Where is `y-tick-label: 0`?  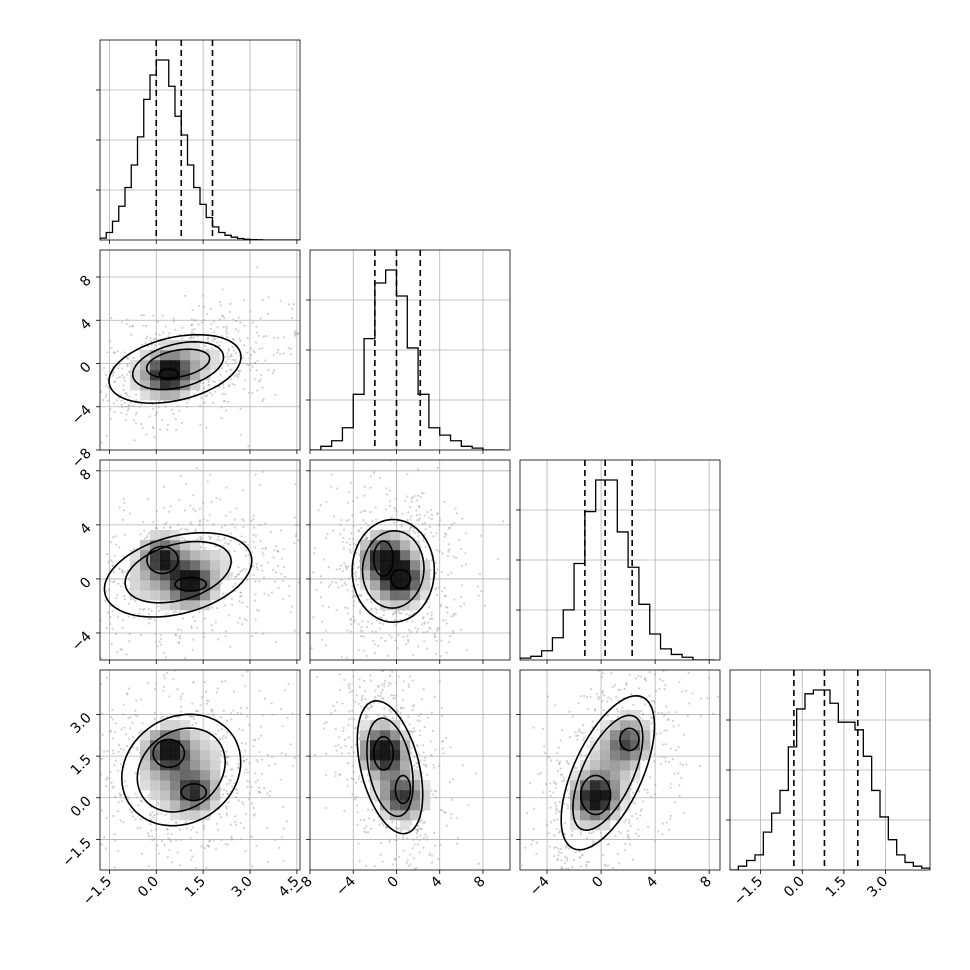 y-tick-label: 0 is located at coordinates (86, 583).